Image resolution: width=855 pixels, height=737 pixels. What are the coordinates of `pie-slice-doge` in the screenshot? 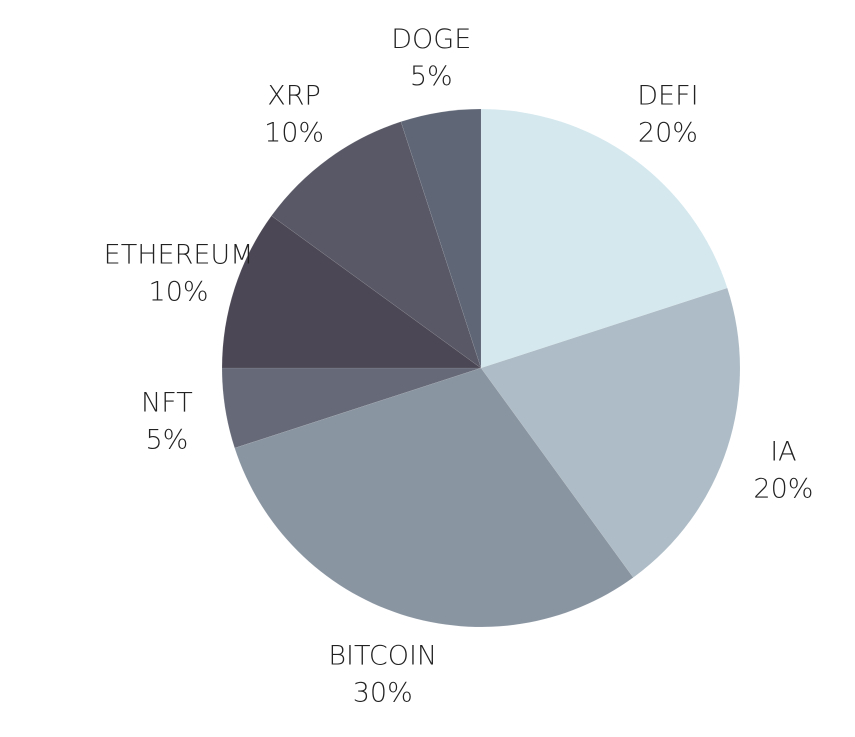 It's located at (441, 238).